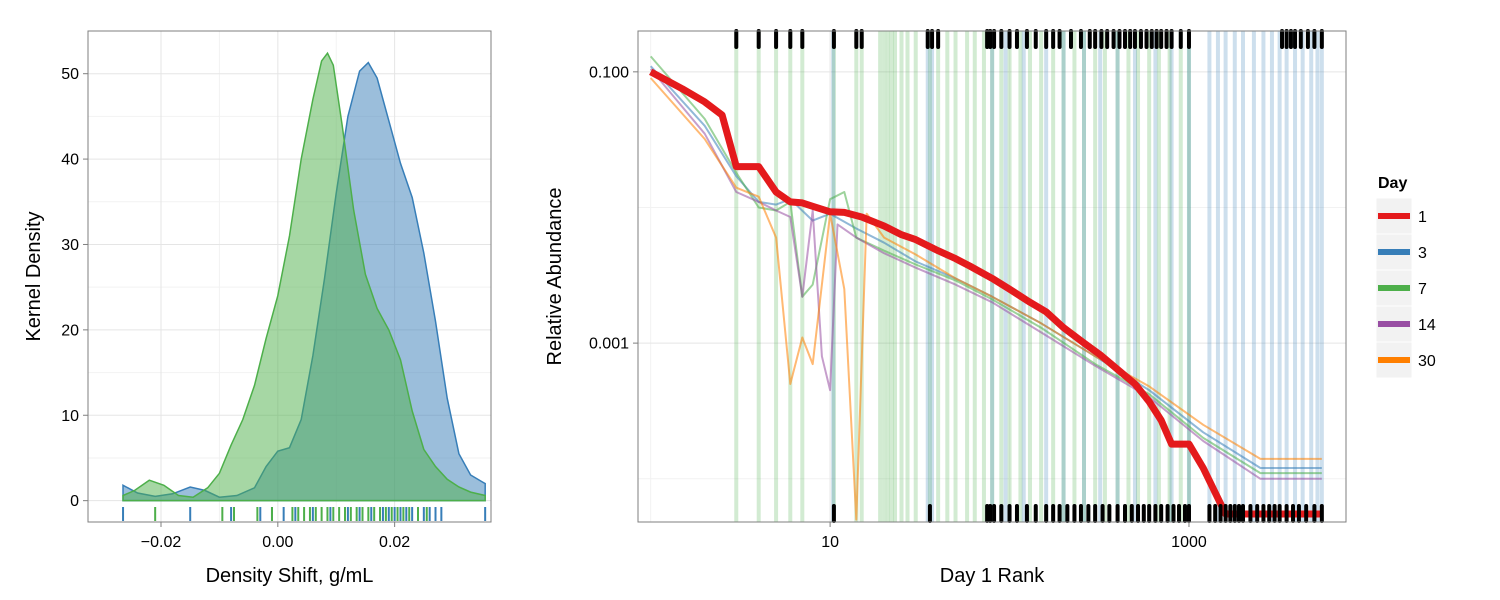 The height and width of the screenshot is (600, 1500). What do you see at coordinates (70, 330) in the screenshot?
I see `density-y-tick-label: 20` at bounding box center [70, 330].